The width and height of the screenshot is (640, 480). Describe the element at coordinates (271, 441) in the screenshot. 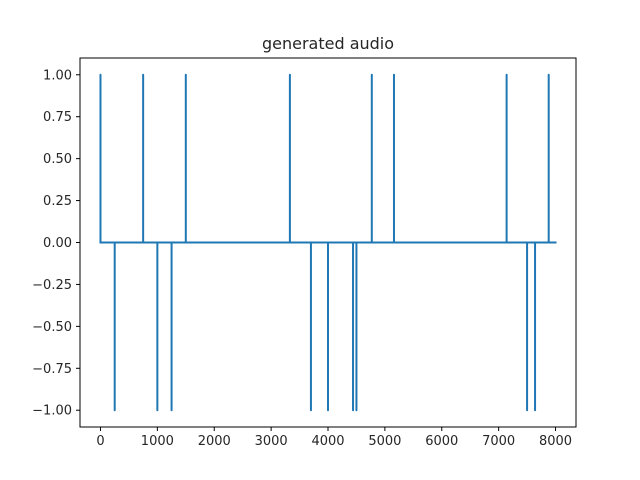

I see `x-tick-label: 3000` at that location.